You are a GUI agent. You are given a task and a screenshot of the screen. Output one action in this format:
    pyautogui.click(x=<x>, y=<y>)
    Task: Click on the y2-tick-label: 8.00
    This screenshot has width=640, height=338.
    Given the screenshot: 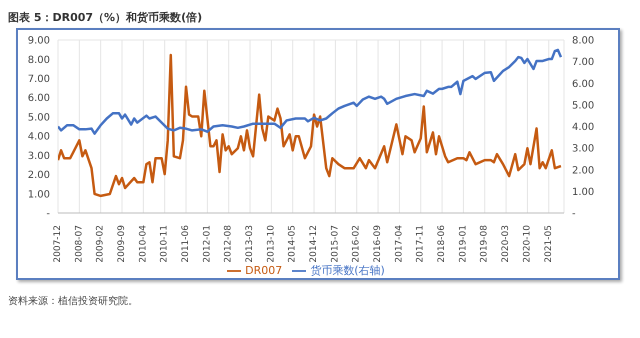 What is the action you would take?
    pyautogui.click(x=583, y=41)
    